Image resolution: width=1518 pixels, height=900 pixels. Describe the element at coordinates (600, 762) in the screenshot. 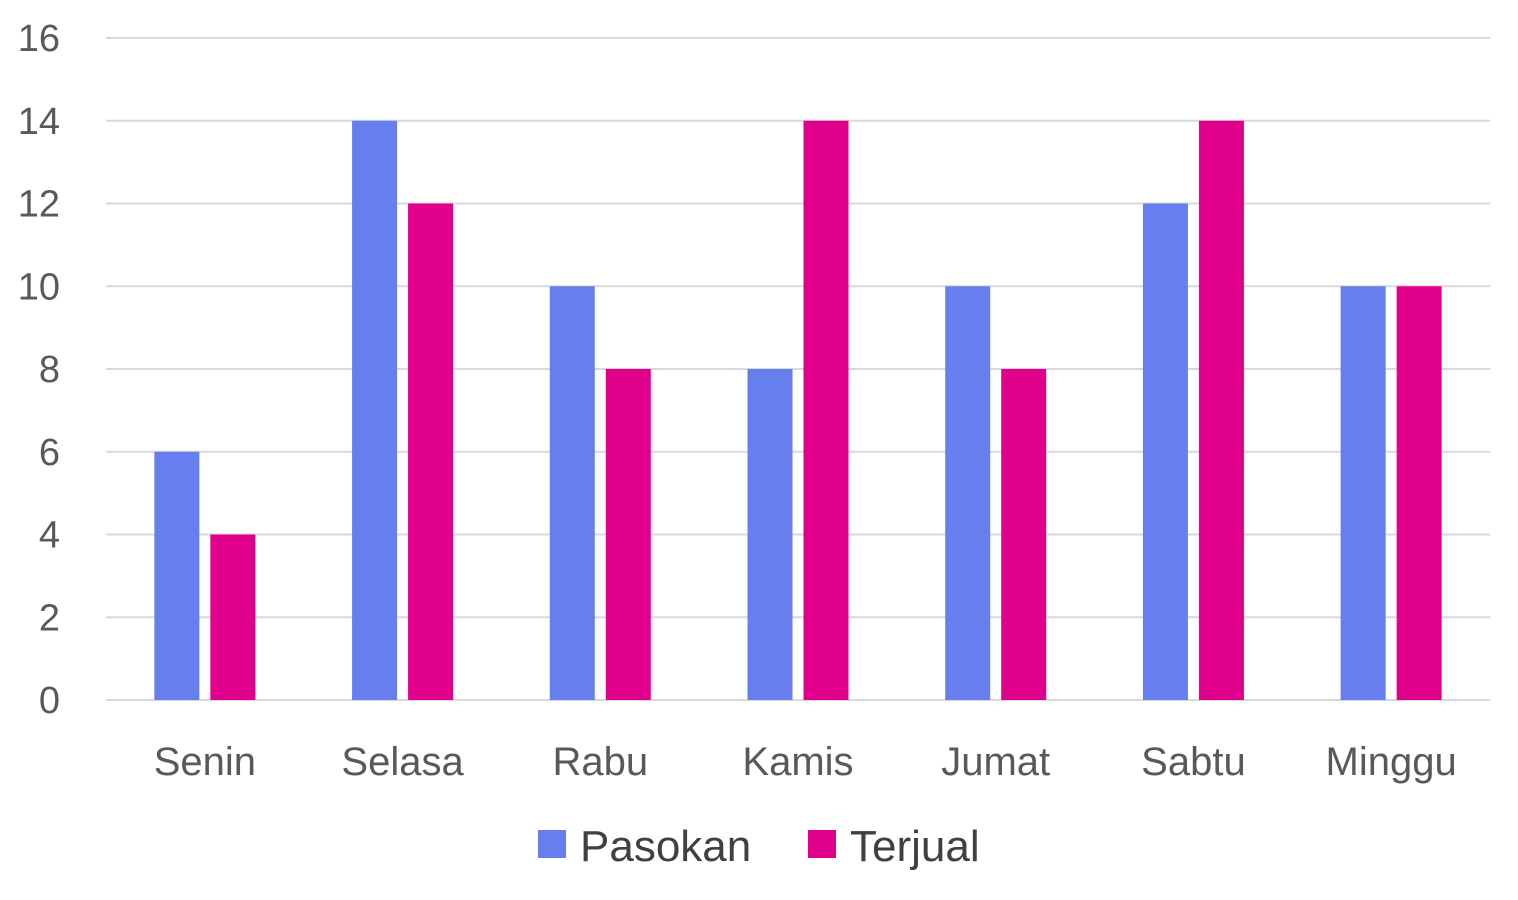

I see `x-category-label: Rabu` at that location.